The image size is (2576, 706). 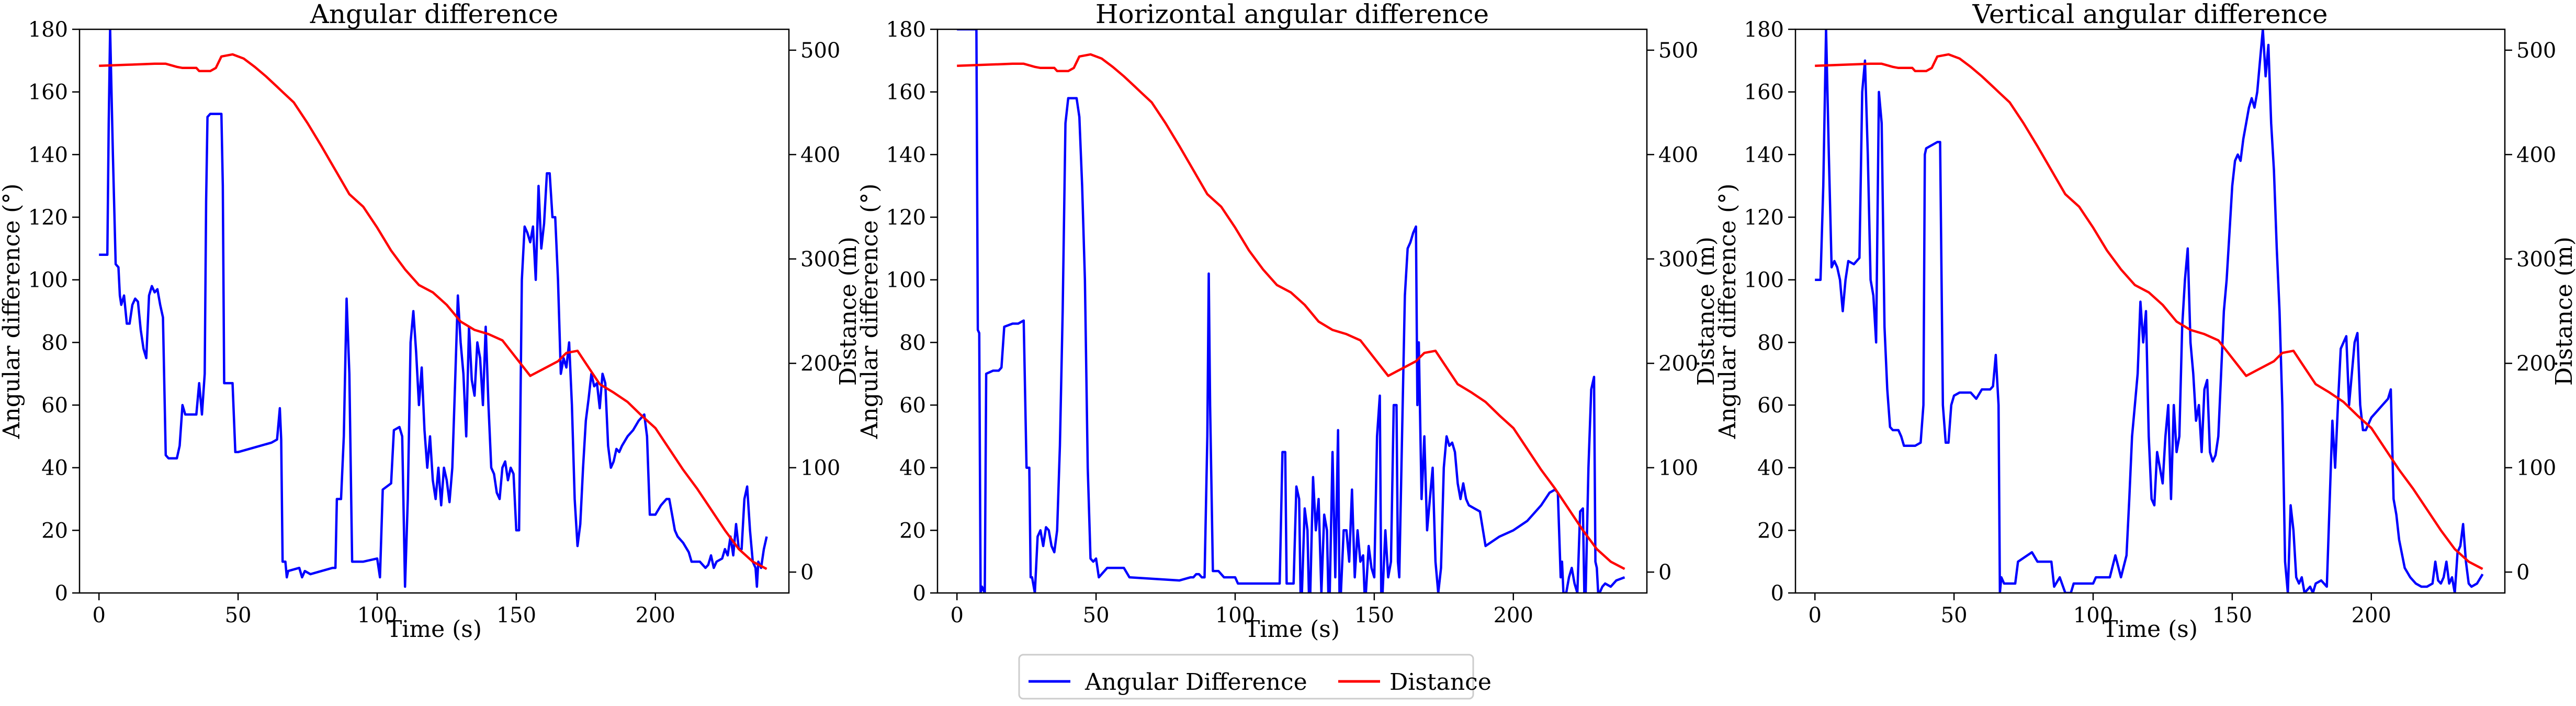 I want to click on legend-label-distance: Distance, so click(x=1441, y=683).